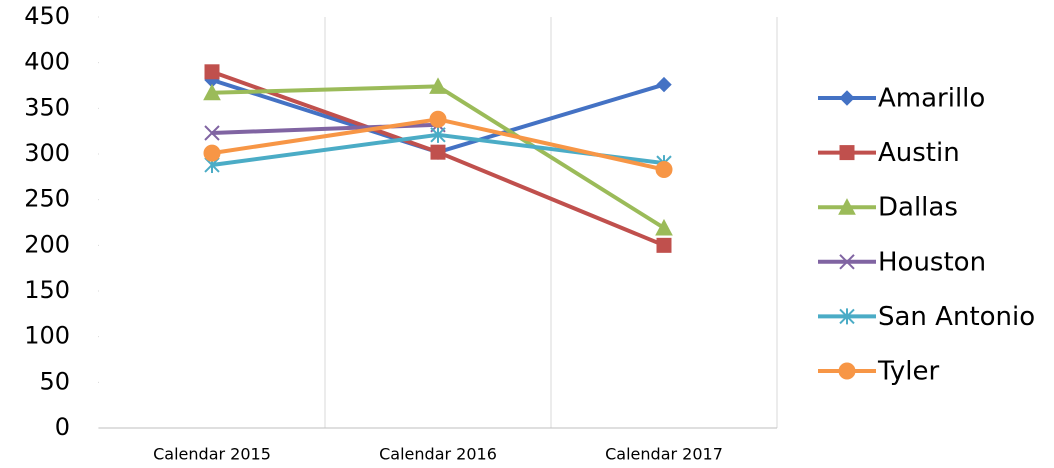 The height and width of the screenshot is (468, 1054). I want to click on legend-label: Amarillo, so click(931, 99).